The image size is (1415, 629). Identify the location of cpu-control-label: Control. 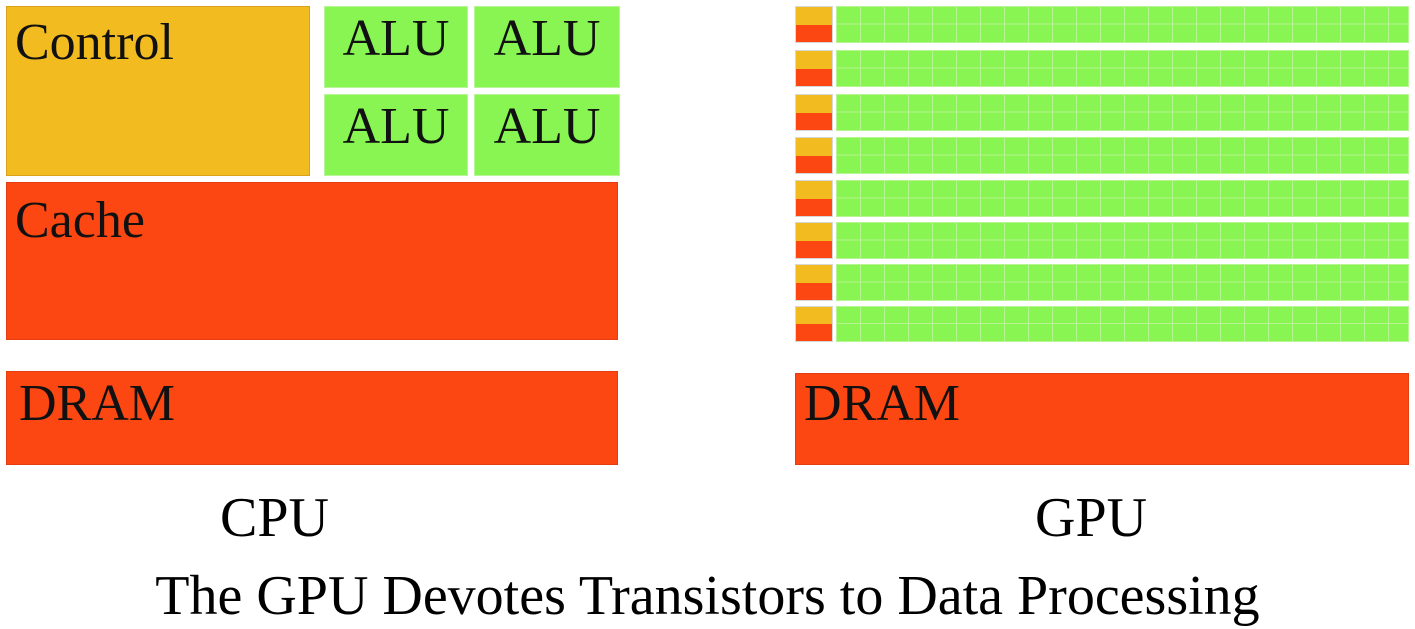
(94, 42).